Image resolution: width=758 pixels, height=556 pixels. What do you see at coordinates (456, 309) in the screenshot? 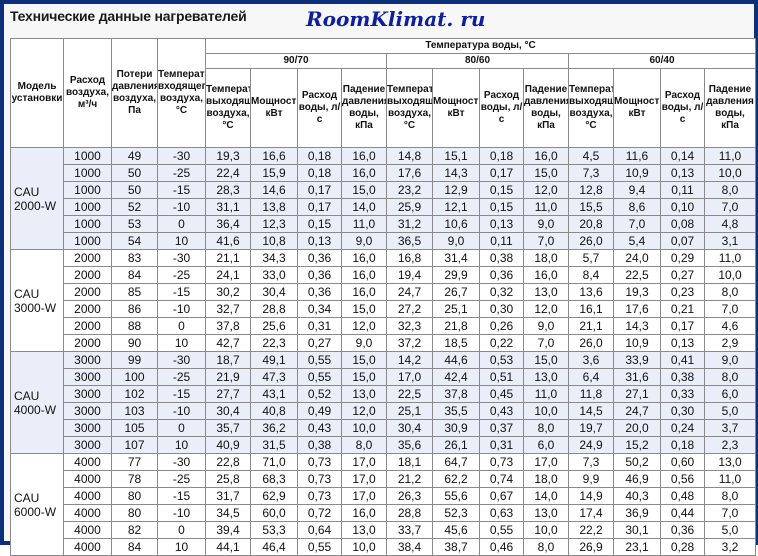
I see `table-cell: 25,1` at bounding box center [456, 309].